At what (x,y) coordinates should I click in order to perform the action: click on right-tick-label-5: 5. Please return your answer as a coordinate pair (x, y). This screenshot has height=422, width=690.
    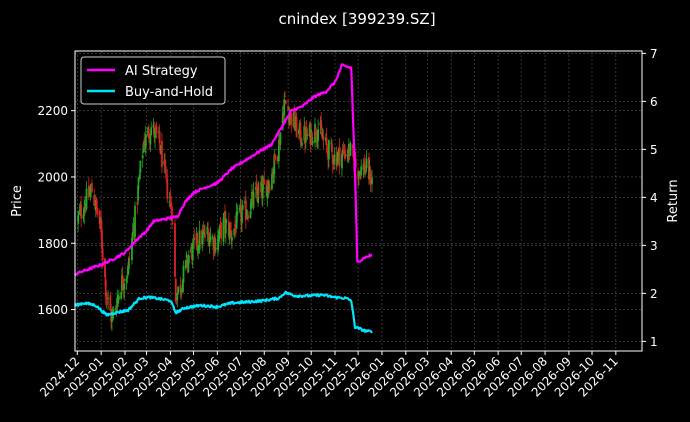
    Looking at the image, I should click on (654, 150).